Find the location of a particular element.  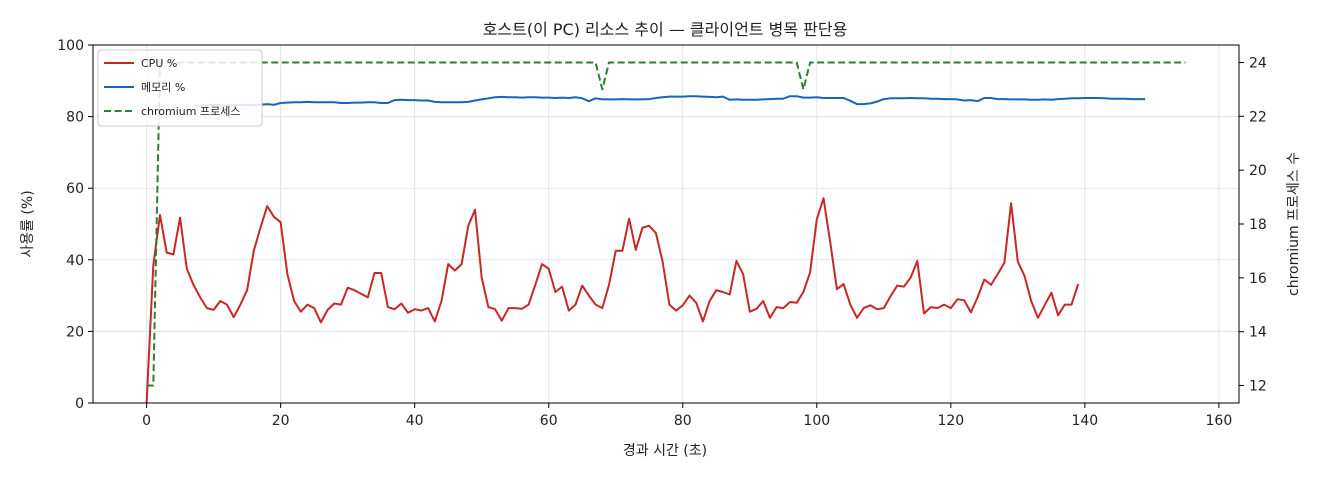

x-tick-label: 40 is located at coordinates (415, 421).